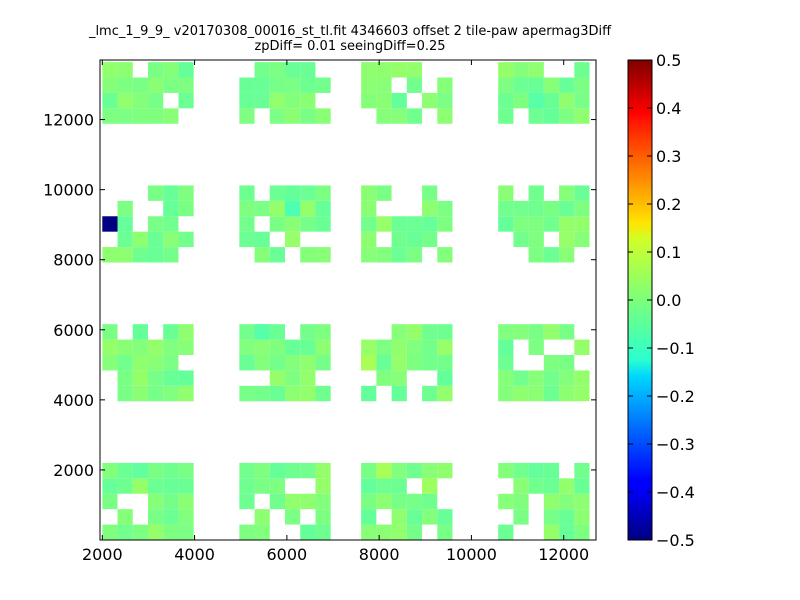  Describe the element at coordinates (675, 348) in the screenshot. I see `colorbar-tick-label: −0.1` at that location.